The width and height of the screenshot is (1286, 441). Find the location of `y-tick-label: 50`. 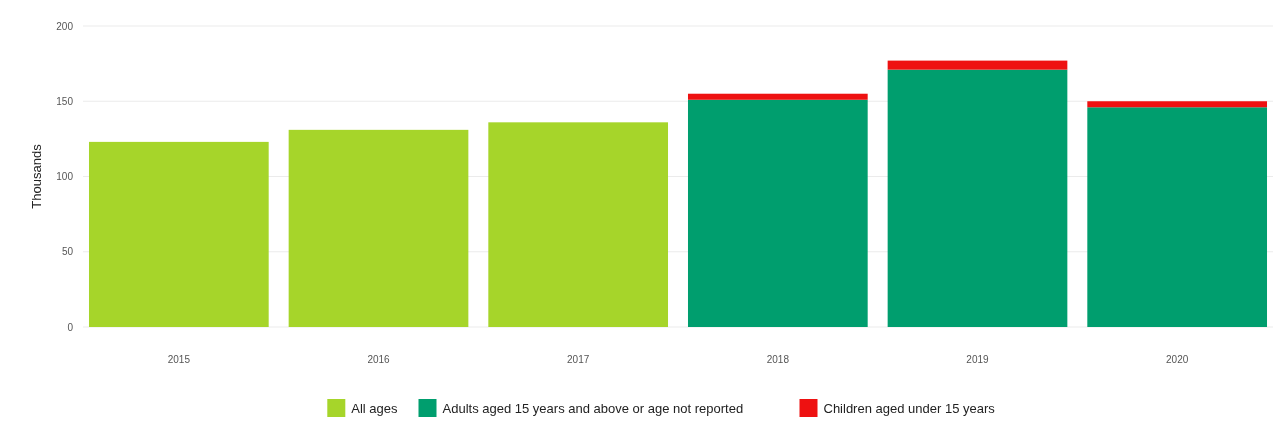

y-tick-label: 50 is located at coordinates (67, 252).